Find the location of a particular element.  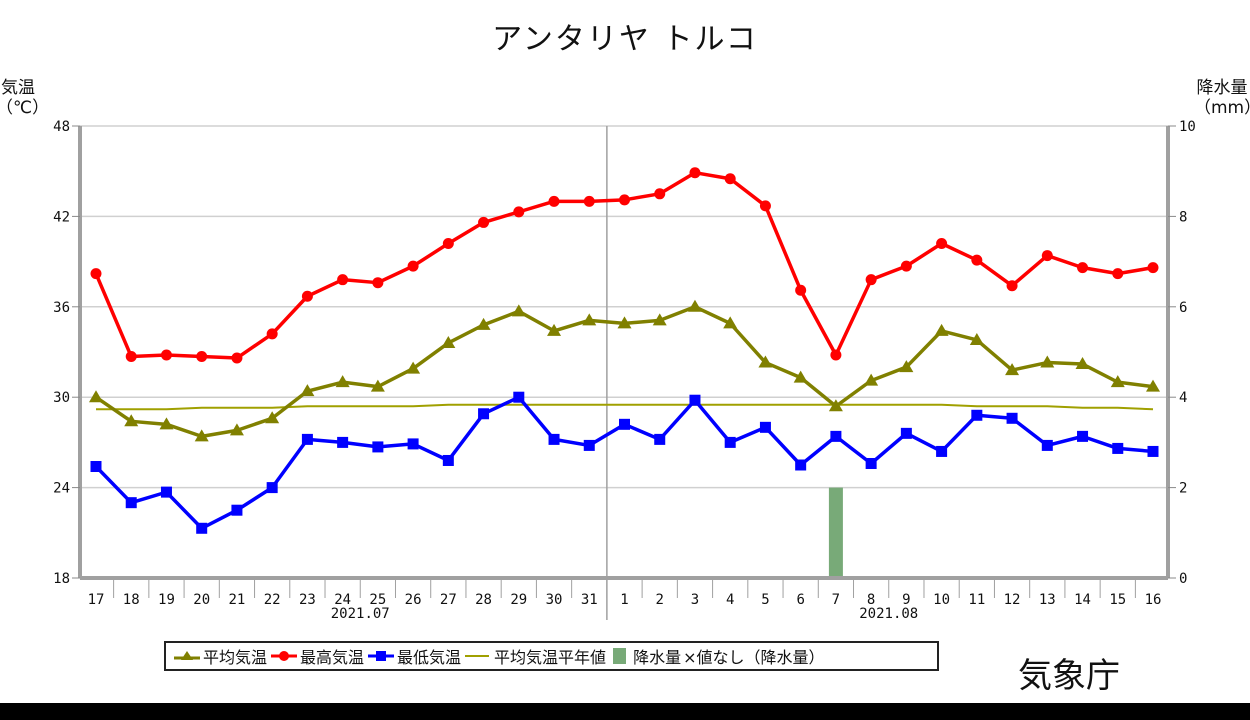

left-axis-label: 気温 （℃） is located at coordinates (25, 98).